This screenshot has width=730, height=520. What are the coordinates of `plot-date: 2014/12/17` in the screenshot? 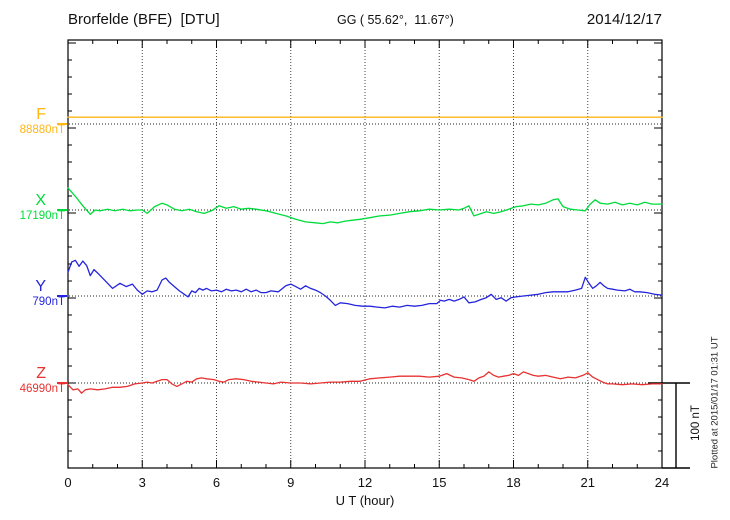 It's located at (624, 19).